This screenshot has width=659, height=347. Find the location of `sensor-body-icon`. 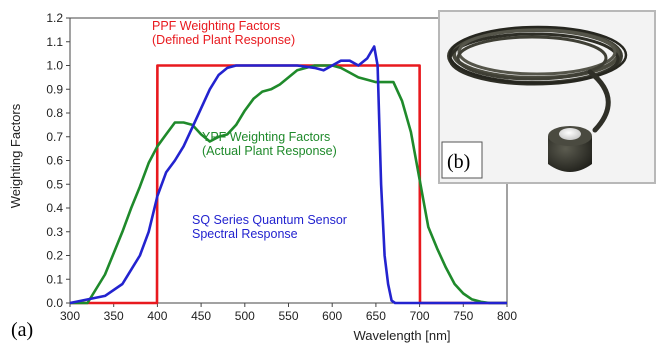

sensor-body-icon is located at coordinates (570, 149).